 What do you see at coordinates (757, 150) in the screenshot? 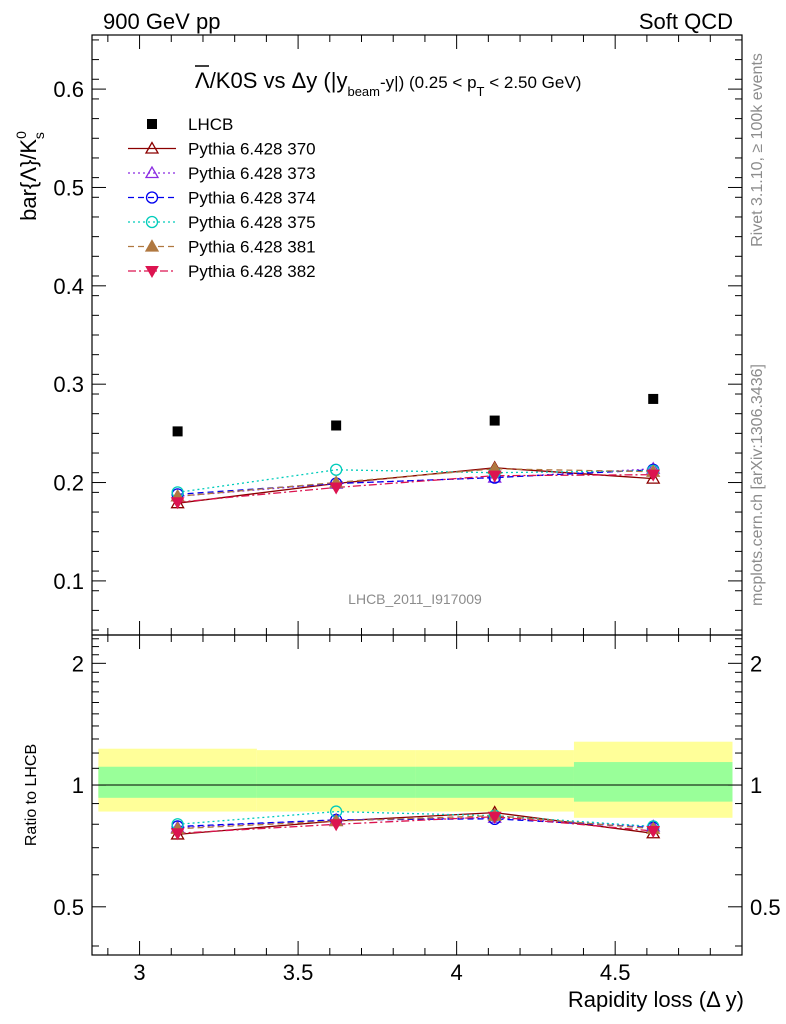
I see `rivet-version-label: Rivet 3.1.10, ≥ 100k events` at bounding box center [757, 150].